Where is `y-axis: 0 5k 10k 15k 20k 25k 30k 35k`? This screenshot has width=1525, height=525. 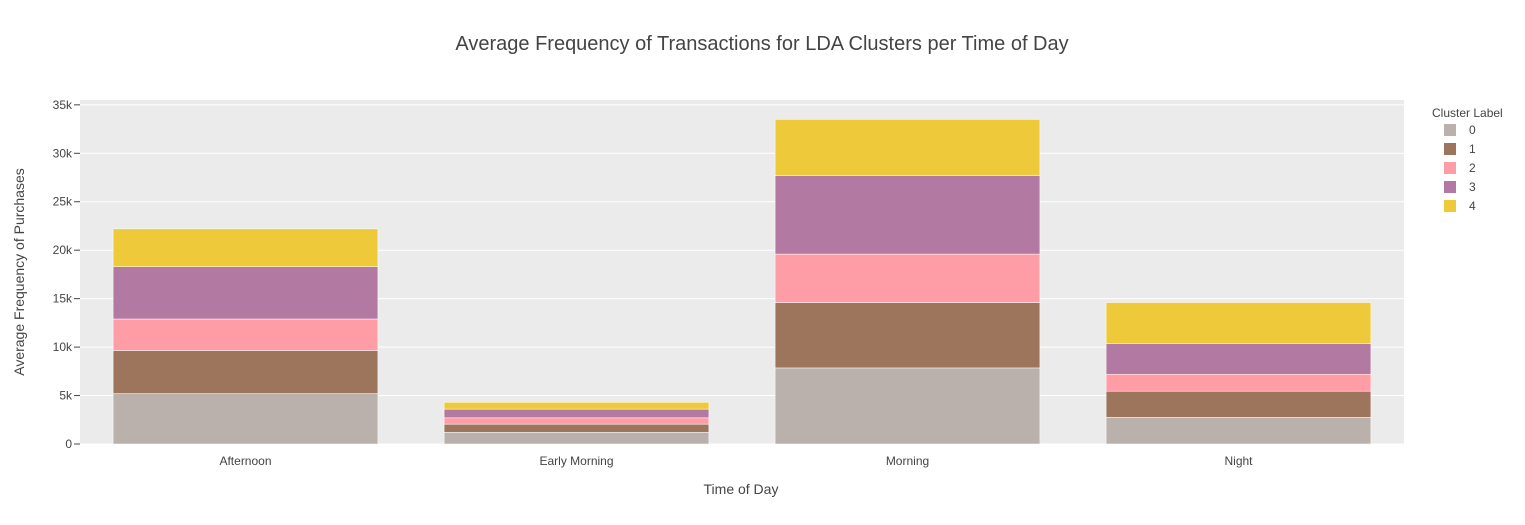
y-axis: 0 5k 10k 15k 20k 25k 30k 35k is located at coordinates (66, 274).